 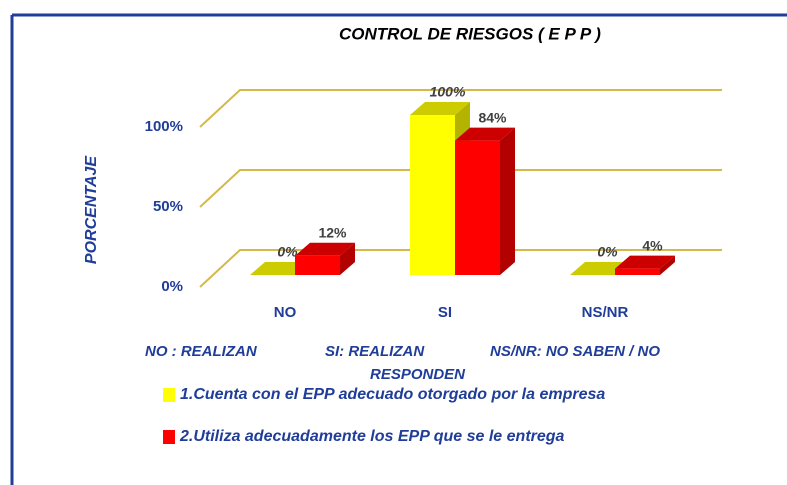 What do you see at coordinates (470, 33) in the screenshot?
I see `chart-title: CONTROL DE RIESGOS ( E P P )` at bounding box center [470, 33].